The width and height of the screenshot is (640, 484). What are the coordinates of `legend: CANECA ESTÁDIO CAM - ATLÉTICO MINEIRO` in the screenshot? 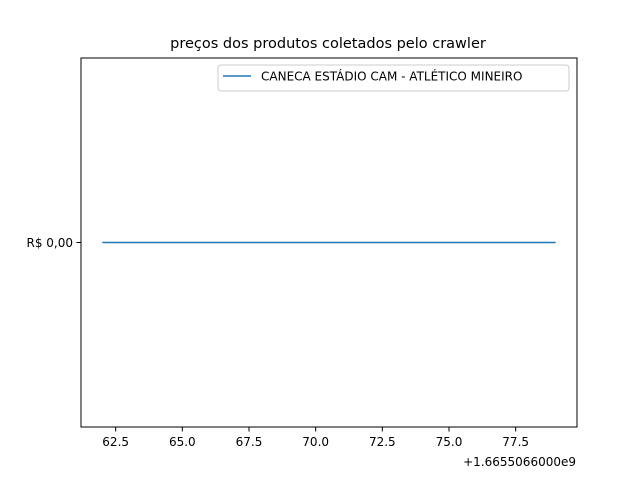 It's located at (393, 78).